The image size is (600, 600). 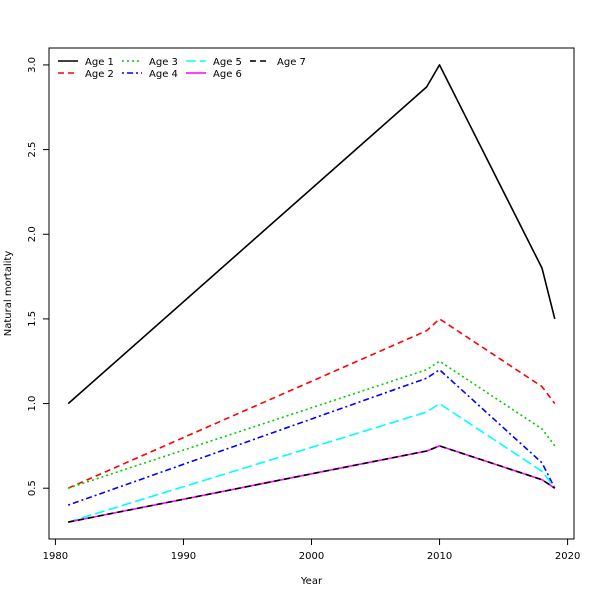 I want to click on x-tick-label: 2020, so click(x=567, y=556).